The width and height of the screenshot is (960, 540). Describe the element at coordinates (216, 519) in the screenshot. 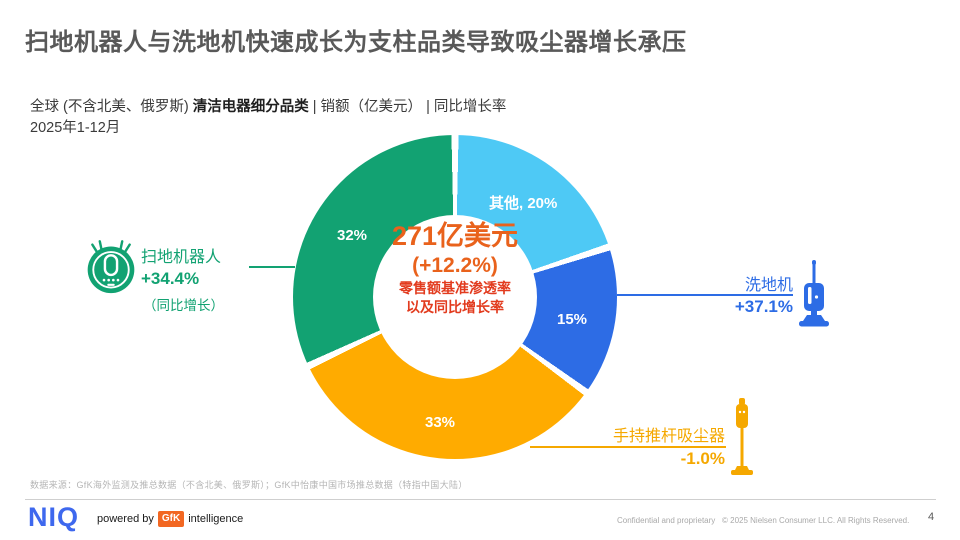

I see `intelligence-label: intelligence` at that location.